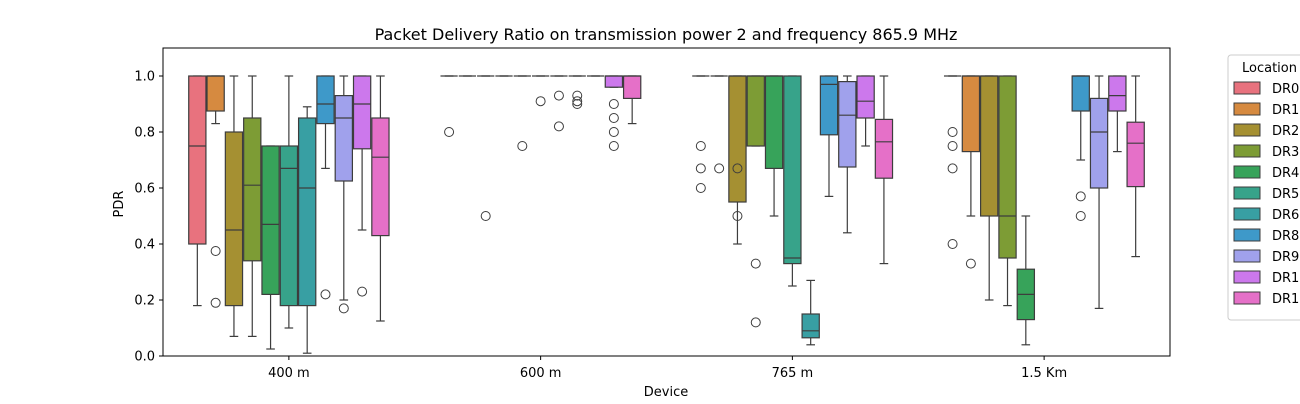 The height and width of the screenshot is (404, 1300). Describe the element at coordinates (793, 373) in the screenshot. I see `x-tick-label: 765 m` at that location.